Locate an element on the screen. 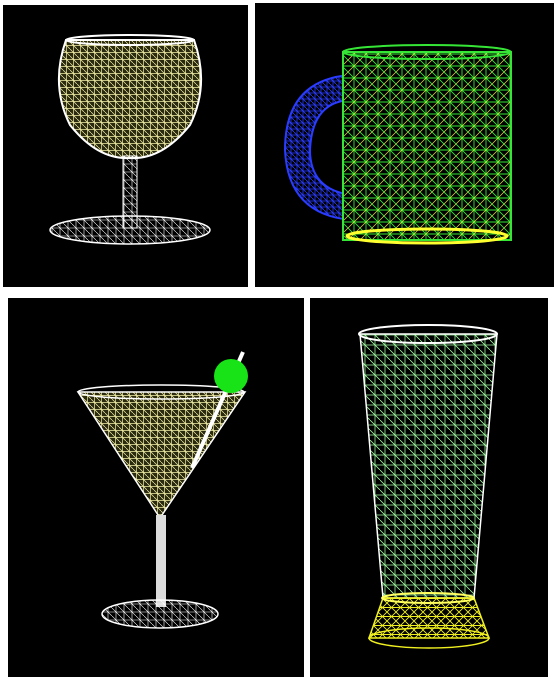 This screenshot has height=681, width=559. pint-inner-base is located at coordinates (428, 598).